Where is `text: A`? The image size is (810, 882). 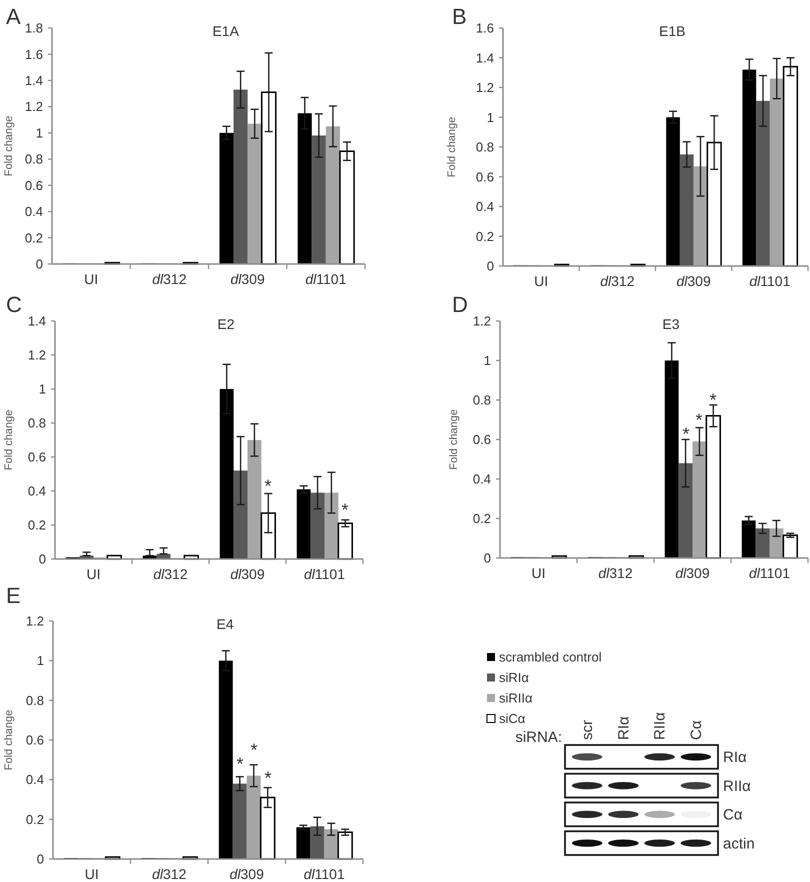 text: A is located at coordinates (13, 16).